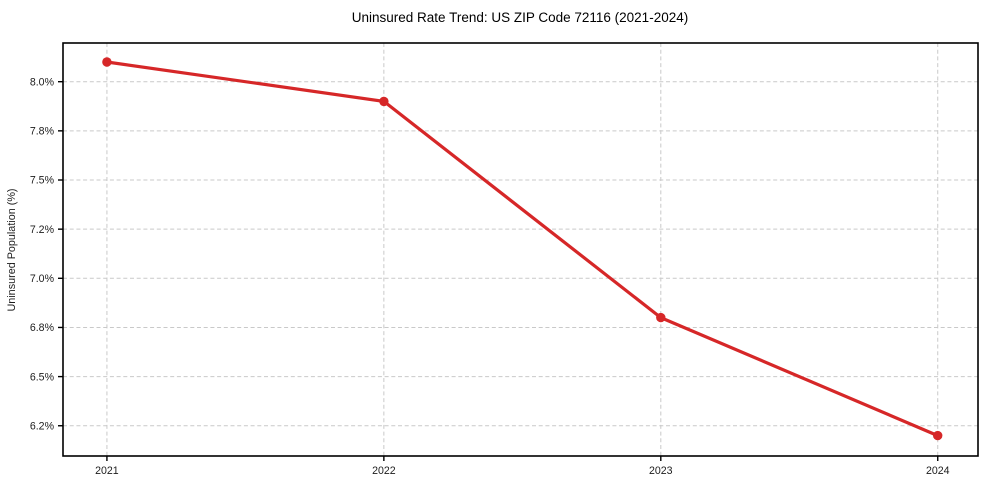 The height and width of the screenshot is (495, 989). What do you see at coordinates (12, 249) in the screenshot?
I see `y-axis-label: Uninsured Population (%)` at bounding box center [12, 249].